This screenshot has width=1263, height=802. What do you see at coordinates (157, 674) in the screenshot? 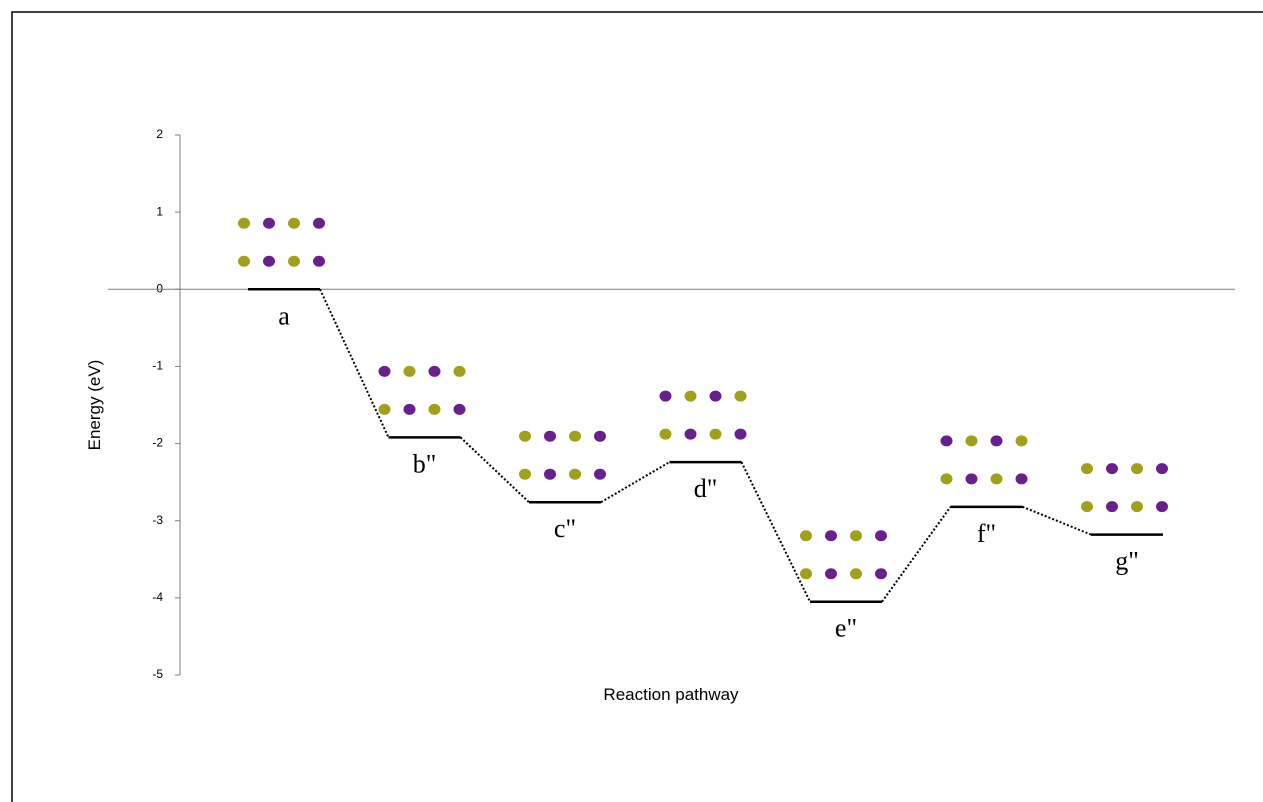
I see `y-tick-label: -5` at bounding box center [157, 674].